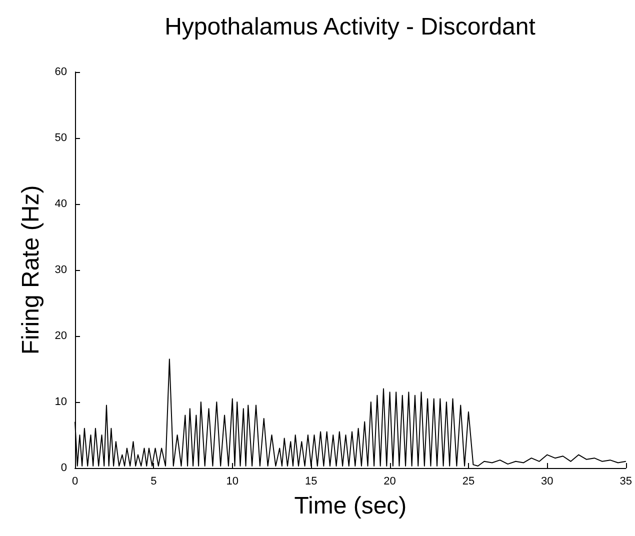 The height and width of the screenshot is (536, 635). What do you see at coordinates (60, 138) in the screenshot?
I see `y-tick-label: 50` at bounding box center [60, 138].